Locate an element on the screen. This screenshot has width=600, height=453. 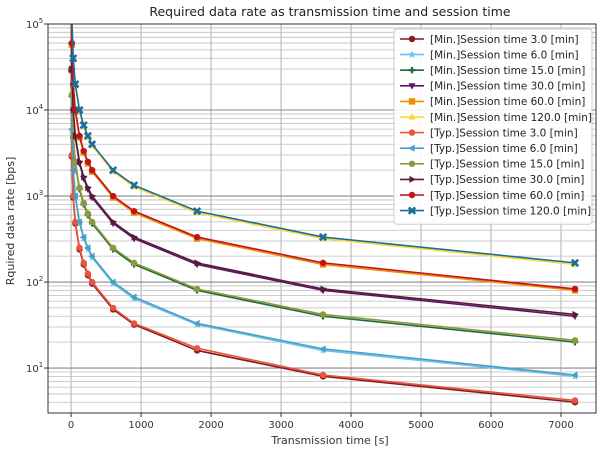
legend-label: [Typ.]Session time 60.0 [min] is located at coordinates (507, 196).